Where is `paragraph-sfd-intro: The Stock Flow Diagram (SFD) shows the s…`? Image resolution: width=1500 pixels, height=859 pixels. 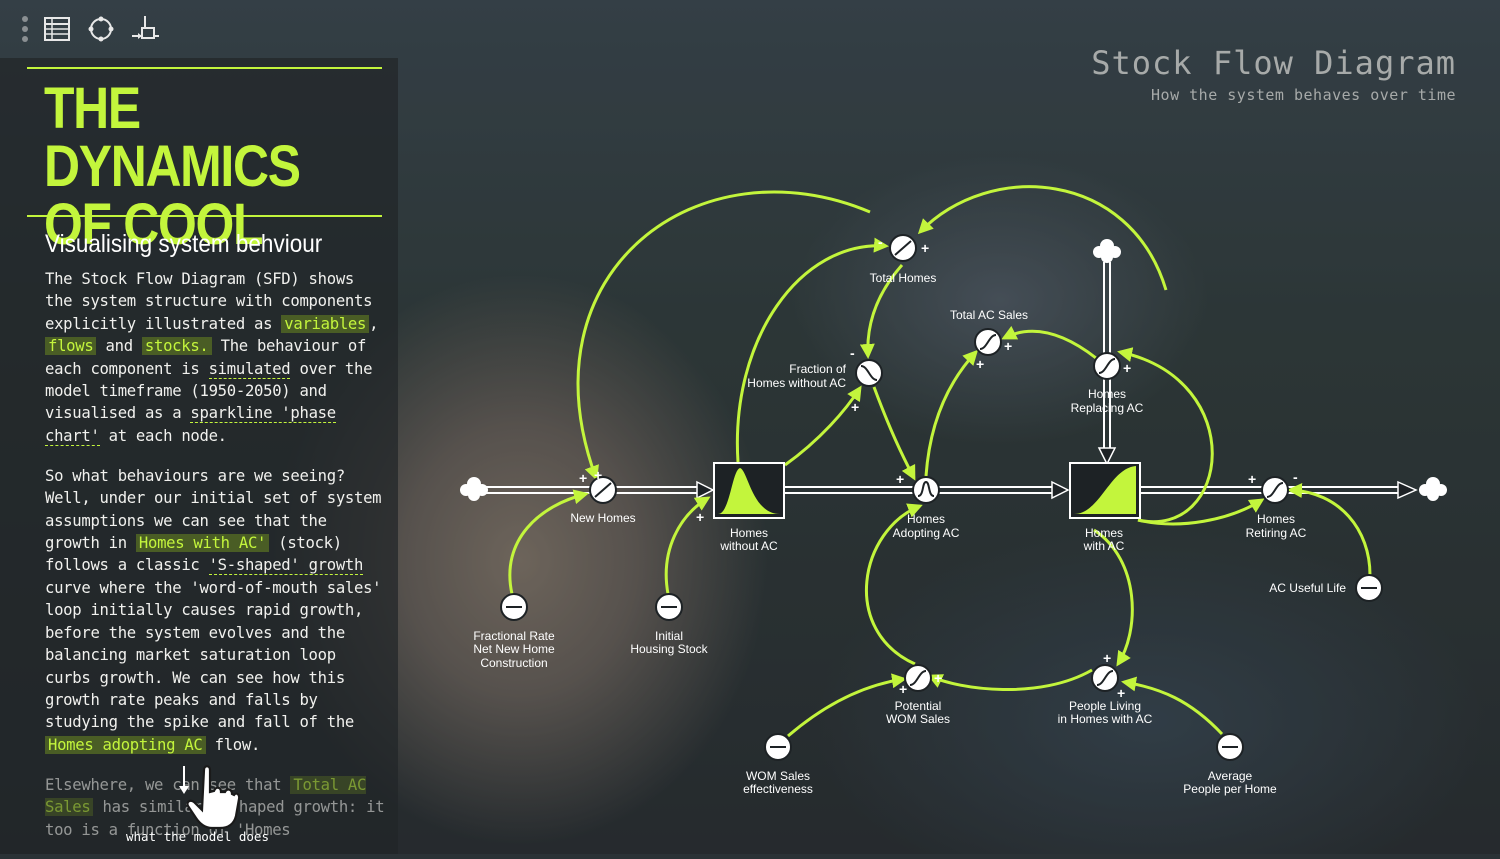 paragraph-sfd-intro: The Stock Flow Diagram (SFD) shows the s… is located at coordinates (212, 358).